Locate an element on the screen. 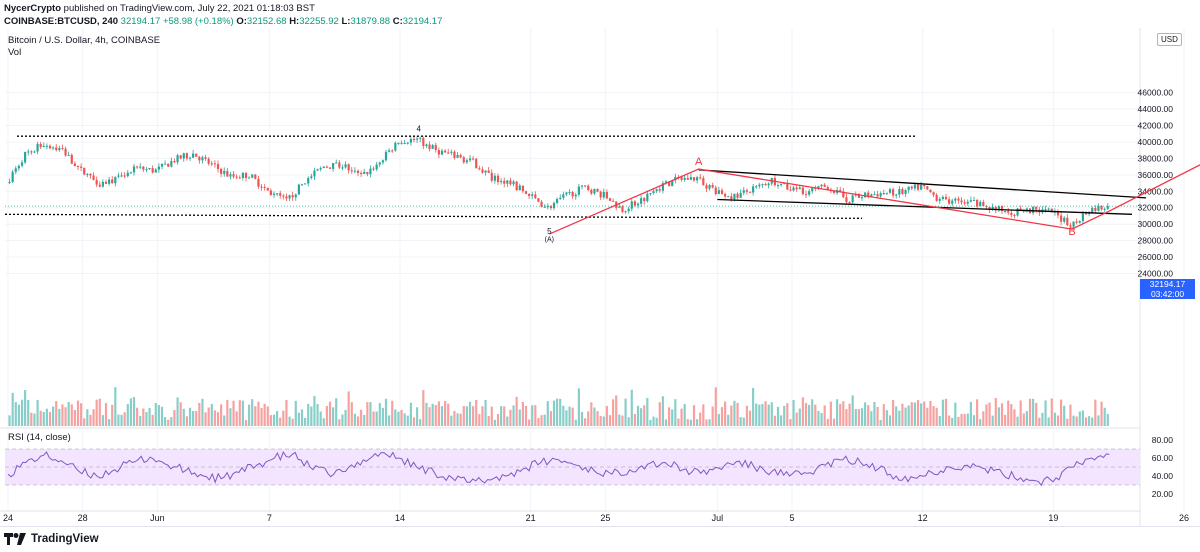 The width and height of the screenshot is (1200, 552). time-tick-label: 5 is located at coordinates (791, 518).